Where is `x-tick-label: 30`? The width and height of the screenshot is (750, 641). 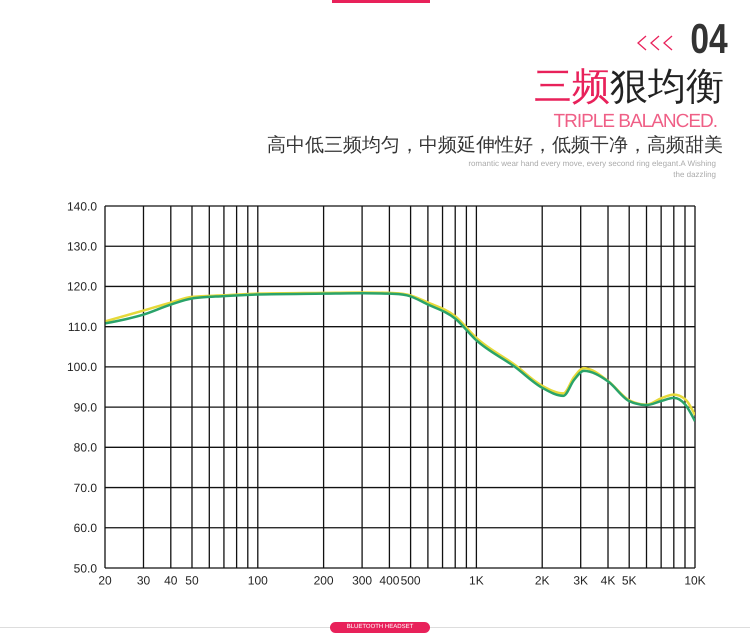
x-tick-label: 30 is located at coordinates (143, 581).